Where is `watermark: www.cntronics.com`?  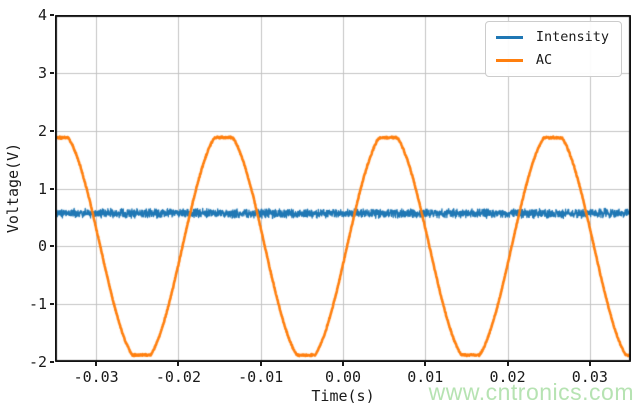
watermark: www.cntronics.com is located at coordinates (531, 392).